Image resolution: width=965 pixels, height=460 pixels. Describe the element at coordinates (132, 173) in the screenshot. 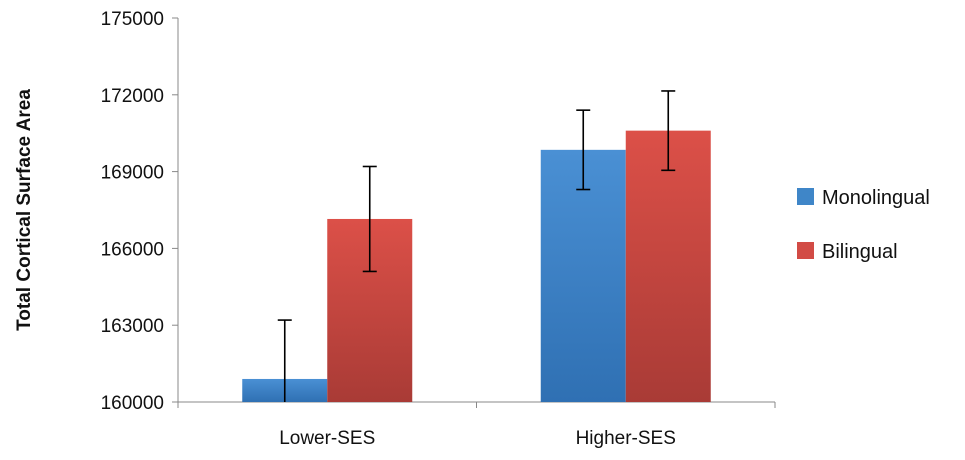

I see `y-tick-label: 169000` at that location.